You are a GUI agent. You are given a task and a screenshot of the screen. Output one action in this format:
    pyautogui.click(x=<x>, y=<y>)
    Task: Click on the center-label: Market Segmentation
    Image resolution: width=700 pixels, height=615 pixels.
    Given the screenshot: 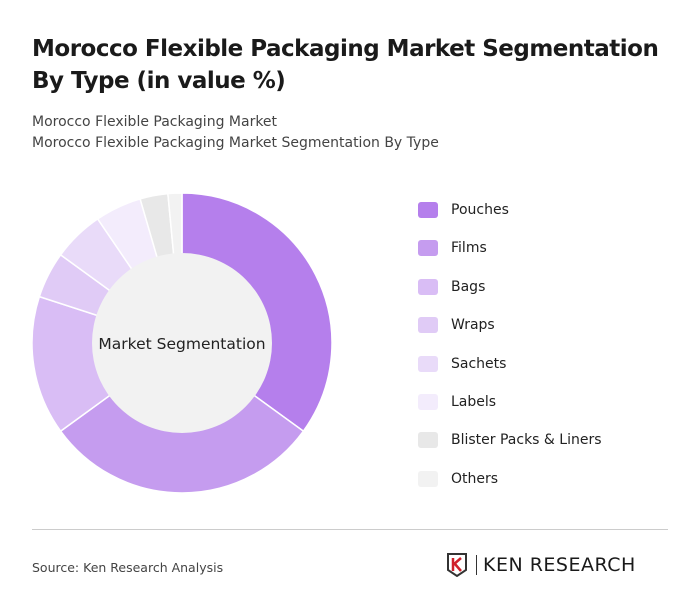 What is the action you would take?
    pyautogui.click(x=181, y=344)
    